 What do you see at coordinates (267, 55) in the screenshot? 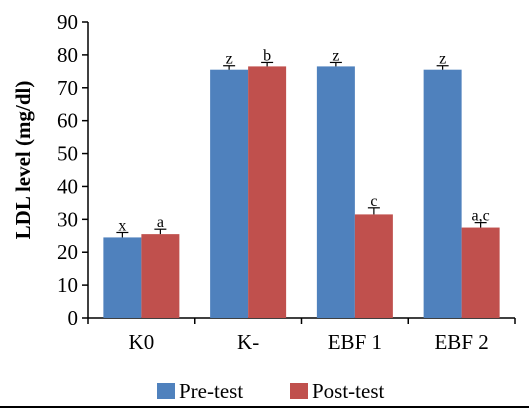
I see `significance-label: b` at bounding box center [267, 55].